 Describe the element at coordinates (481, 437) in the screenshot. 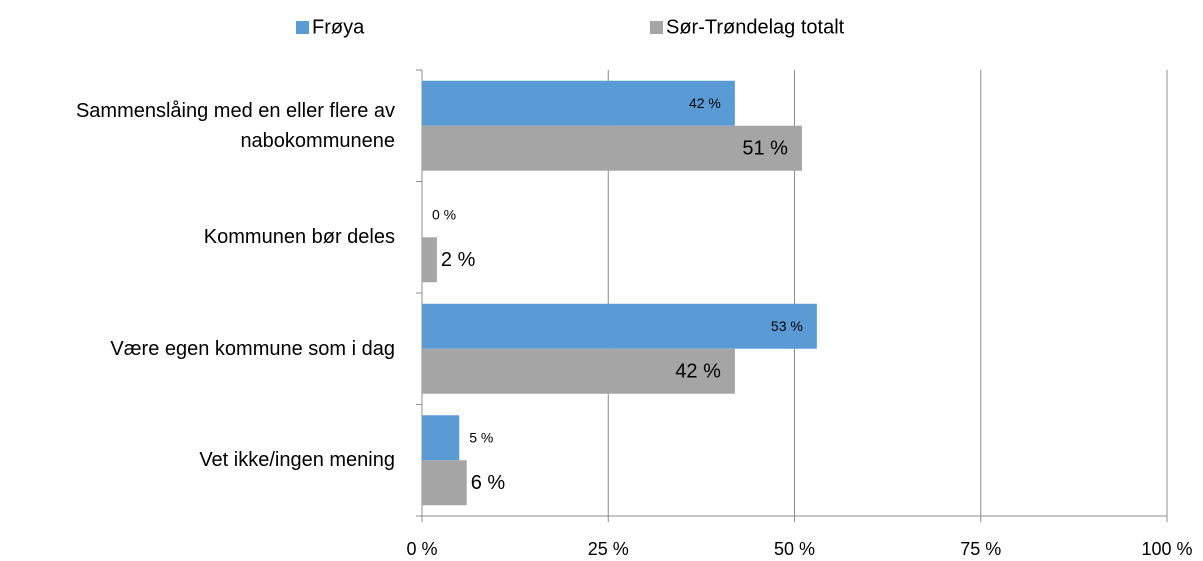

I see `data-label: 5 %` at that location.